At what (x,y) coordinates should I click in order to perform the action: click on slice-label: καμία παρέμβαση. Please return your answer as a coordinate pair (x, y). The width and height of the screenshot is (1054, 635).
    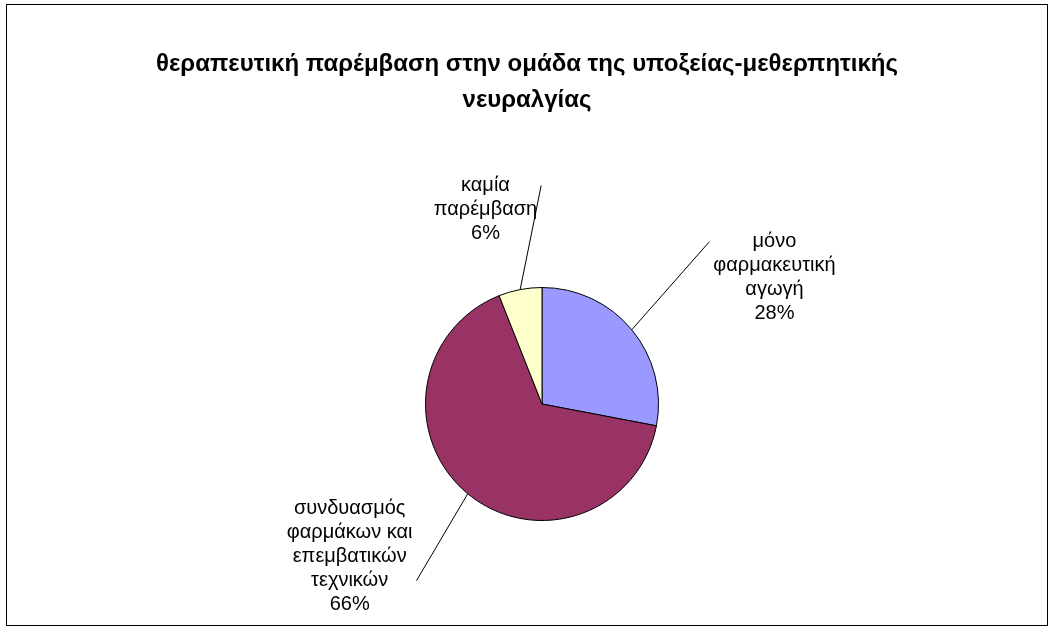
    Looking at the image, I should click on (485, 195).